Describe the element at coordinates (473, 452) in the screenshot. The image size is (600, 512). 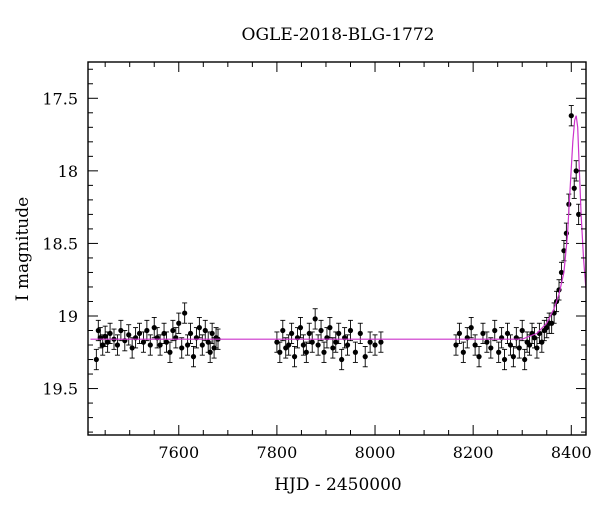
I see `x-tick-label: 8200` at that location.